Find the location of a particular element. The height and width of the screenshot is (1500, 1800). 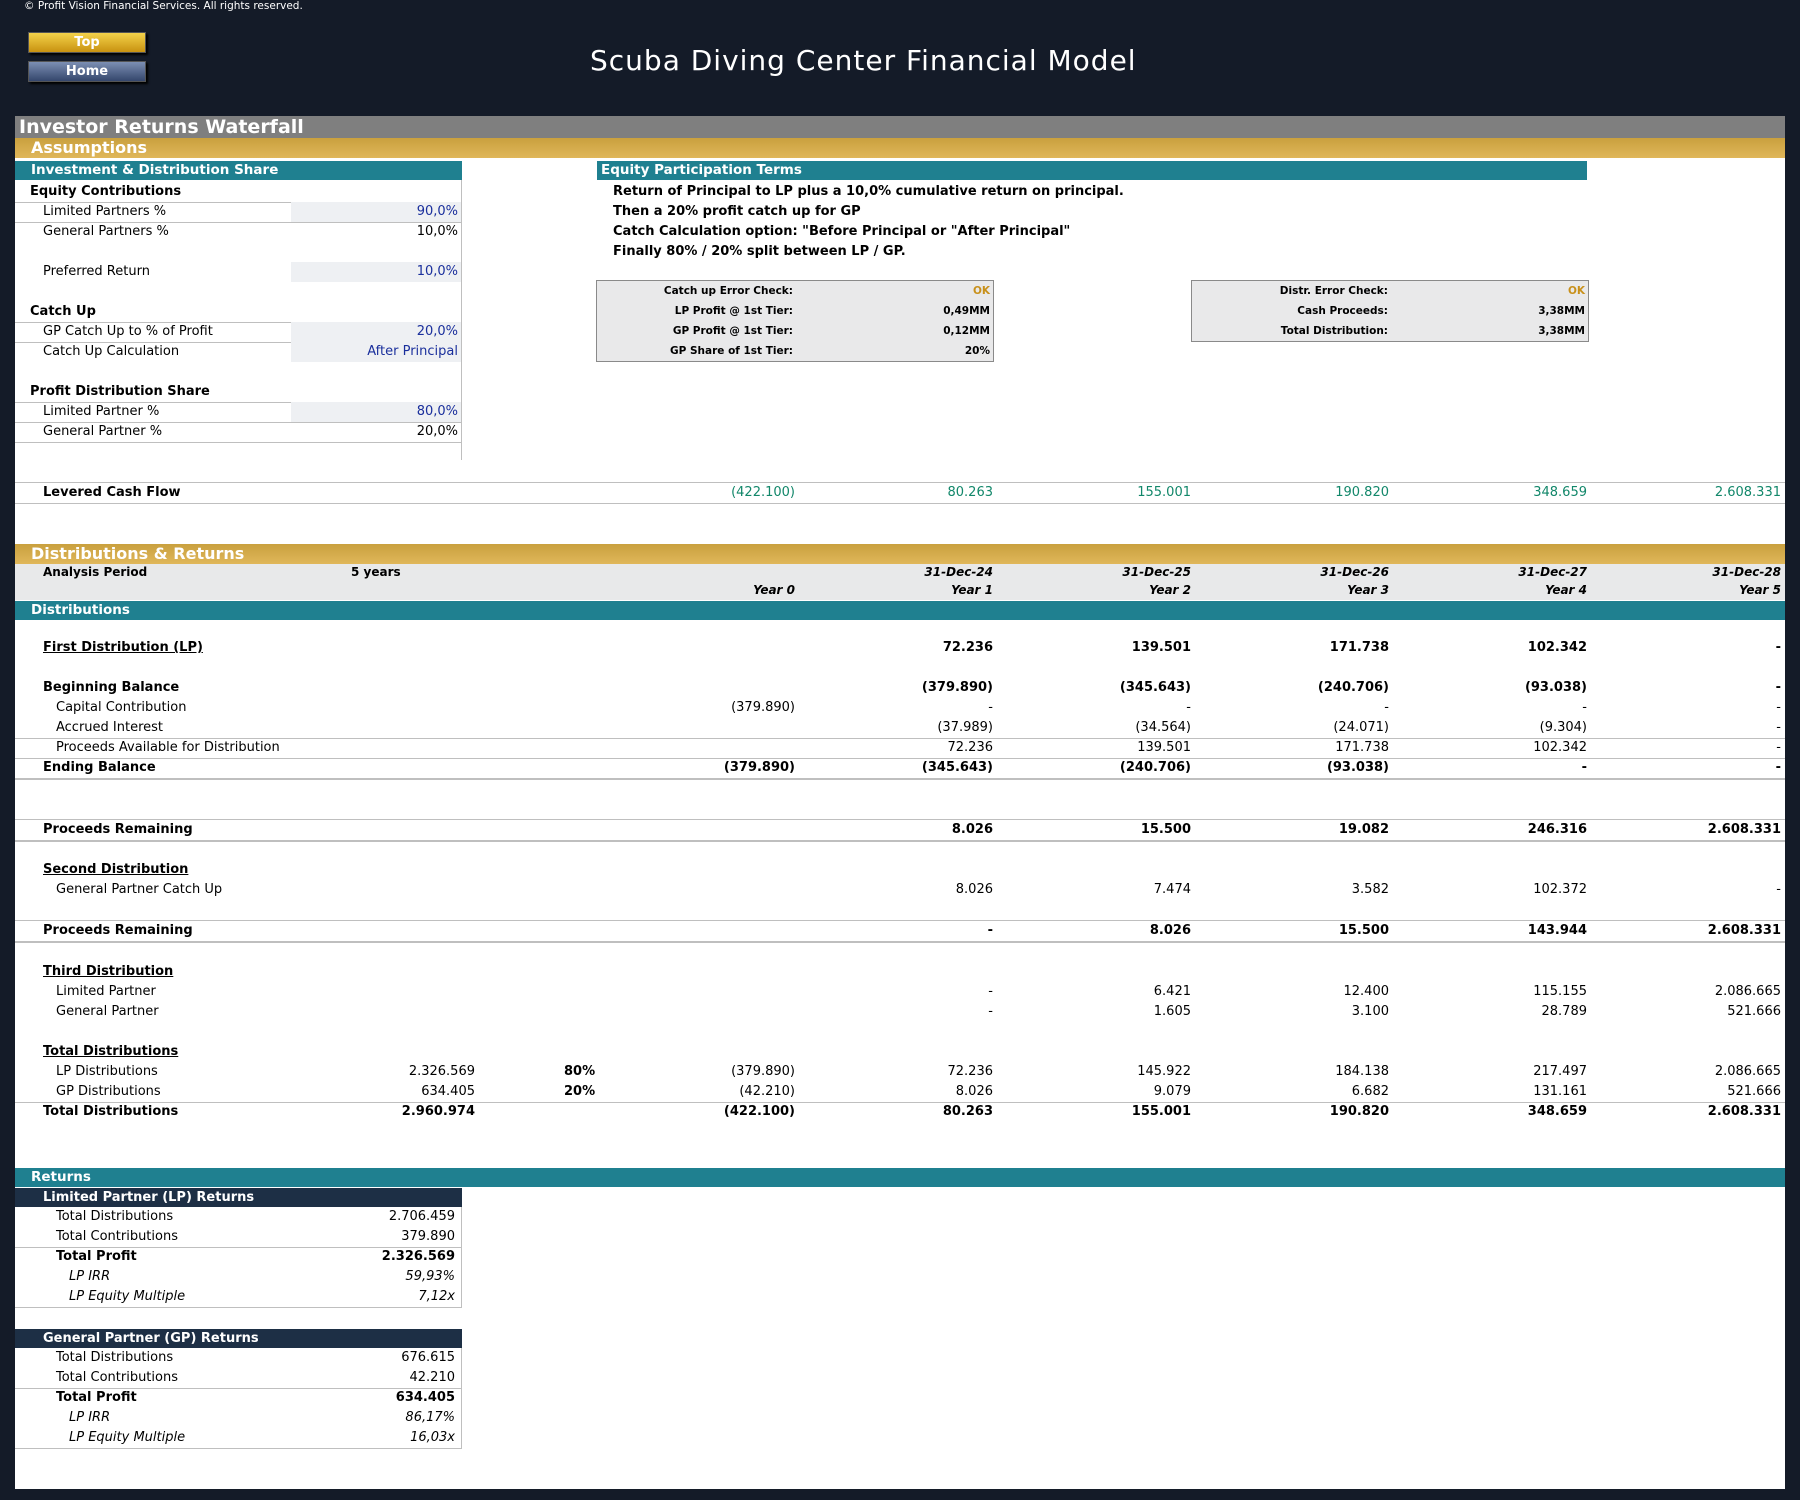

gp-percent-label: General Partners % is located at coordinates (106, 231).